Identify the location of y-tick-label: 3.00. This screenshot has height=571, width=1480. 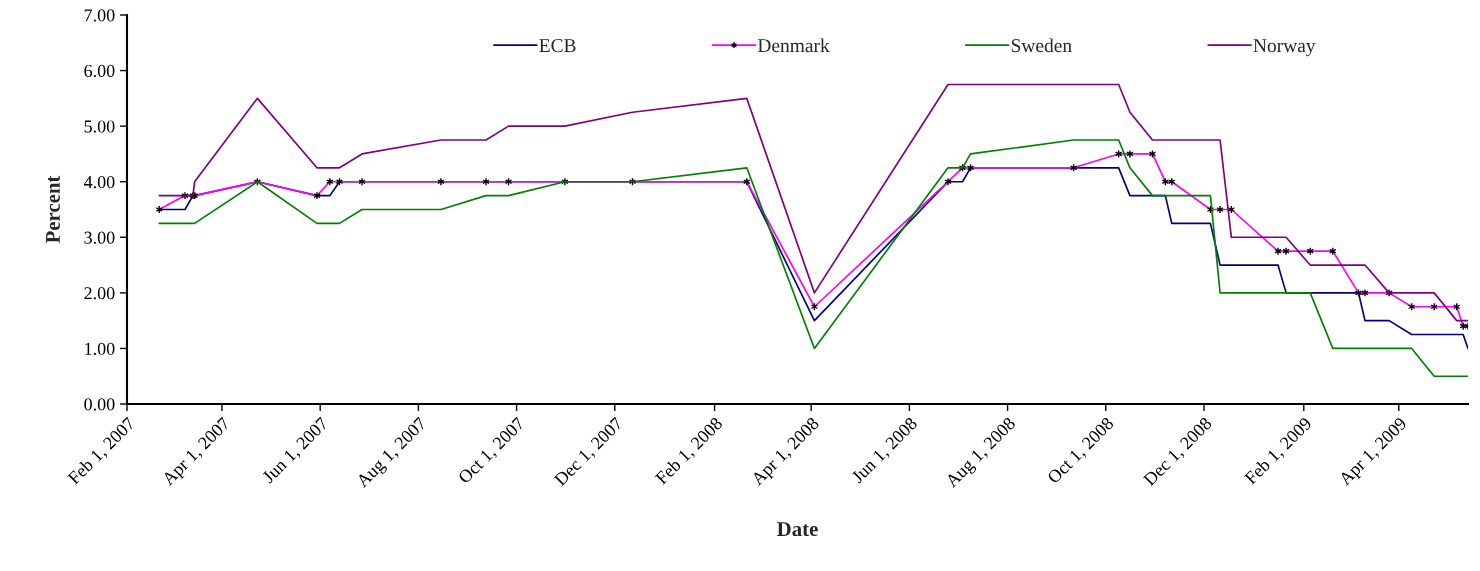
(99, 237).